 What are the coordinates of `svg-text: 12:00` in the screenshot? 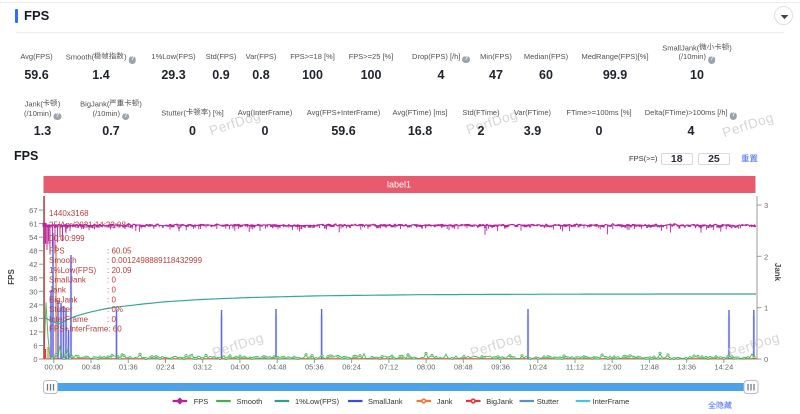 It's located at (612, 367).